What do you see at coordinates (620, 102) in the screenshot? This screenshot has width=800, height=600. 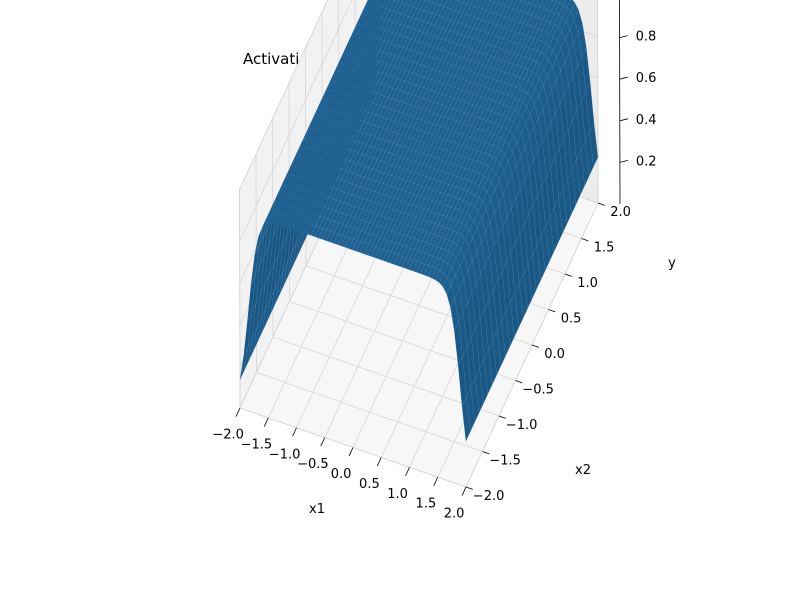 I see `z-axis-line` at bounding box center [620, 102].